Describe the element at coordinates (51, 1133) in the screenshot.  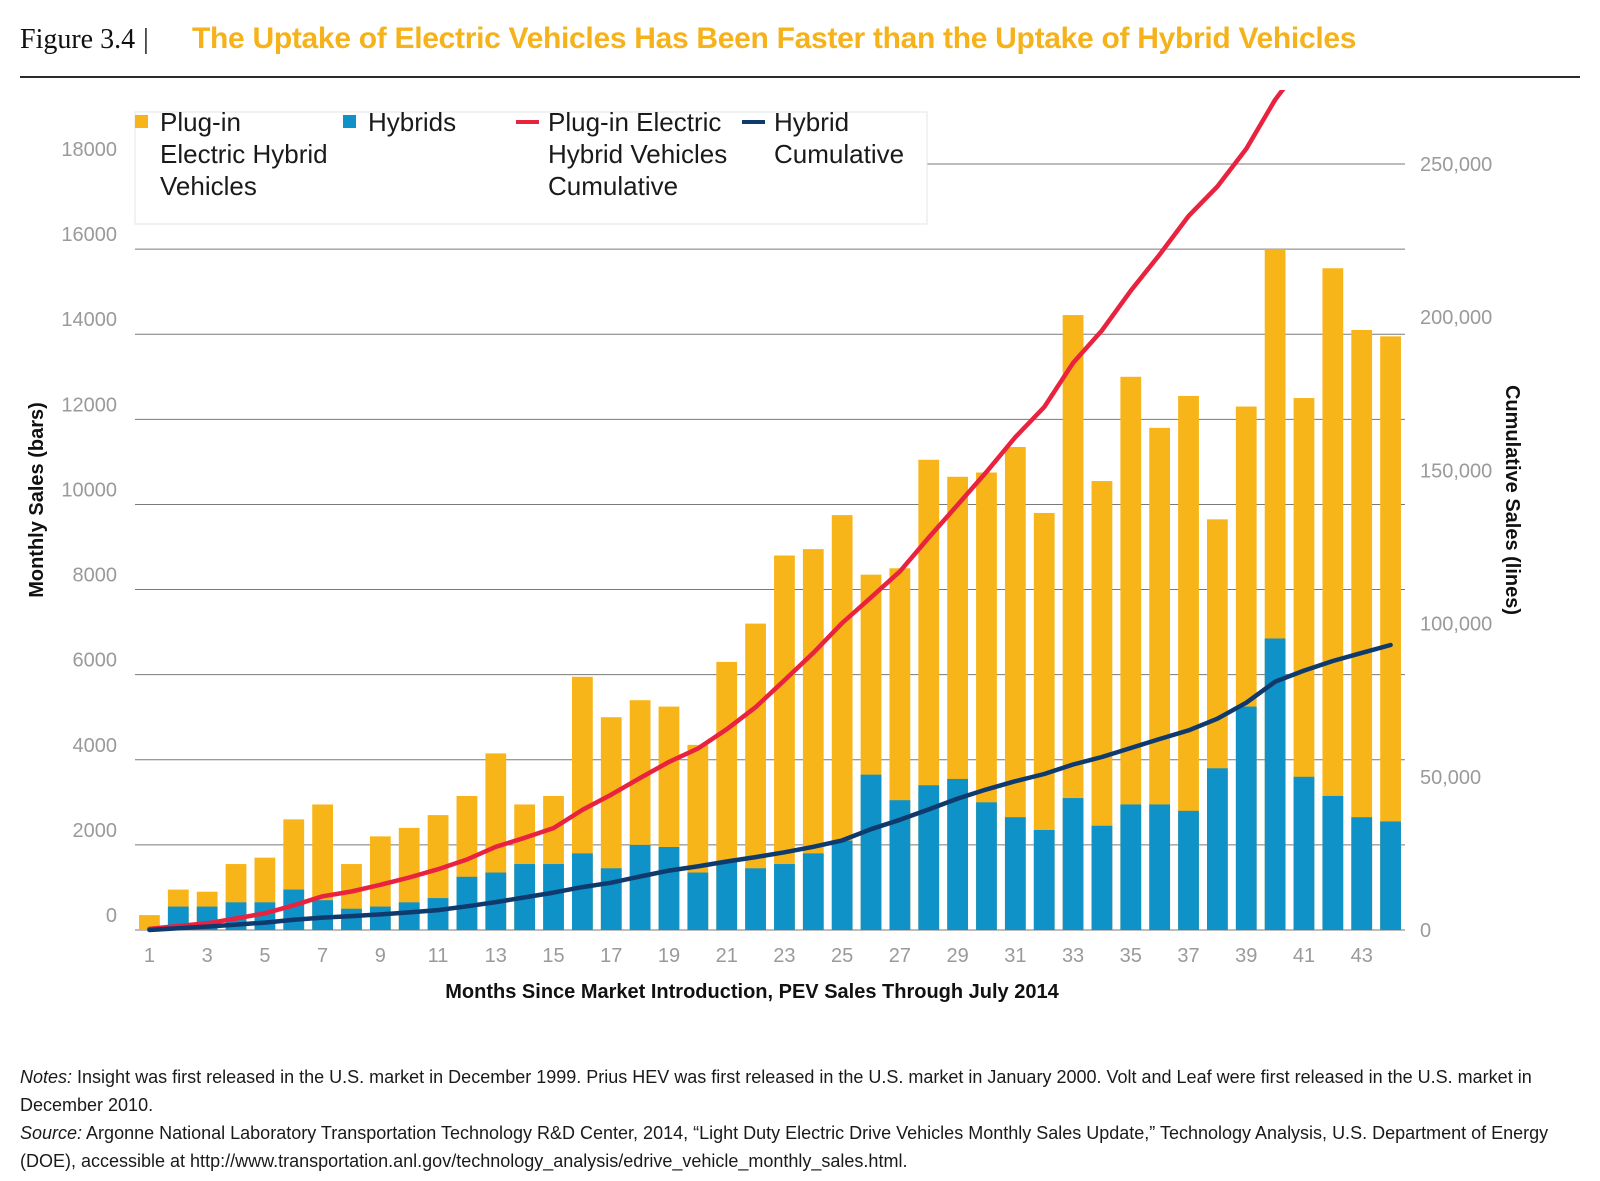
I see `source-label: Source:` at that location.